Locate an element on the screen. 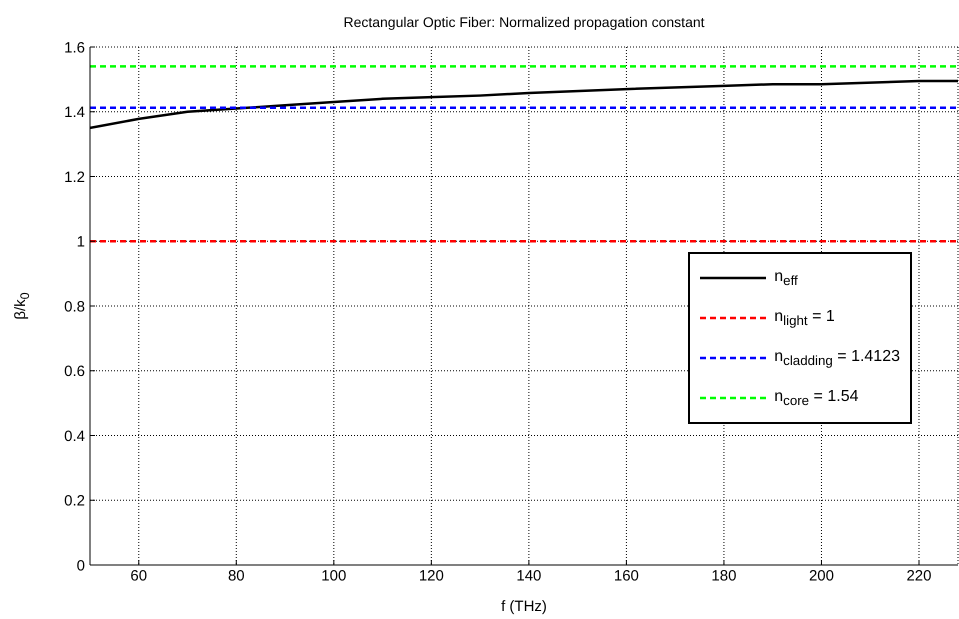 The image size is (959, 619). x-tick-label: 60 is located at coordinates (139, 576).